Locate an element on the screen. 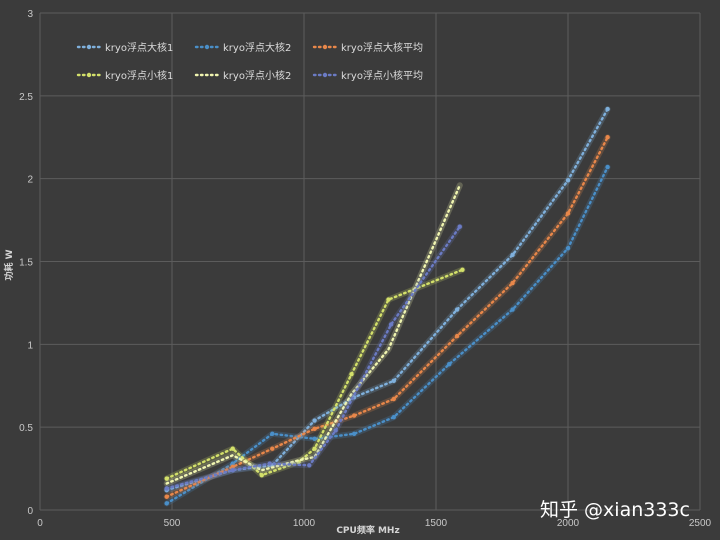 The height and width of the screenshot is (540, 720). legend-label: kryo浮点小核1 is located at coordinates (139, 75).